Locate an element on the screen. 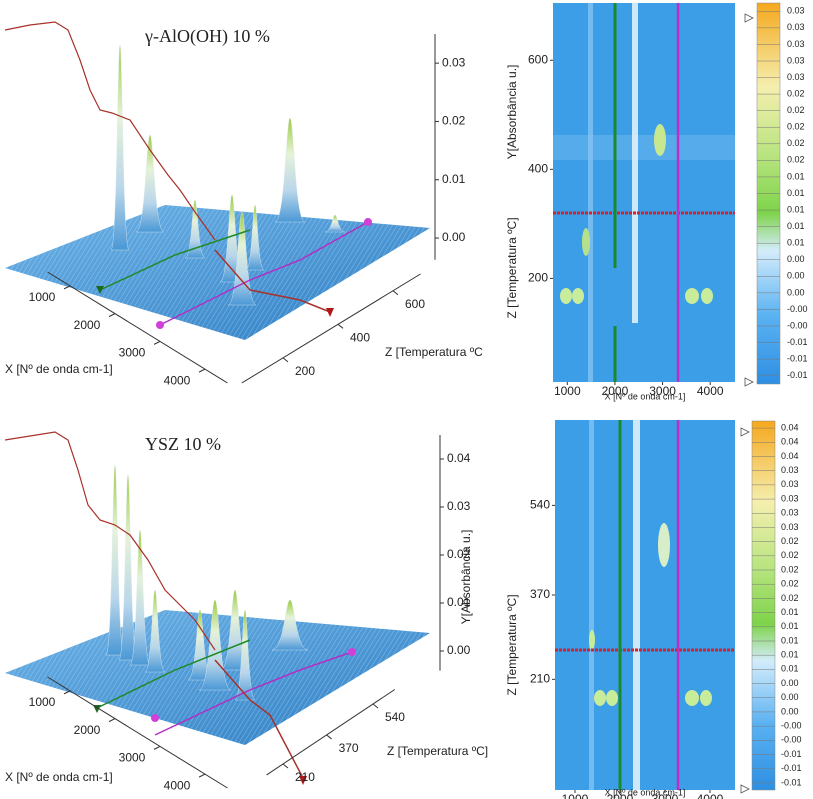  z-tick-label: 200 is located at coordinates (305, 371).